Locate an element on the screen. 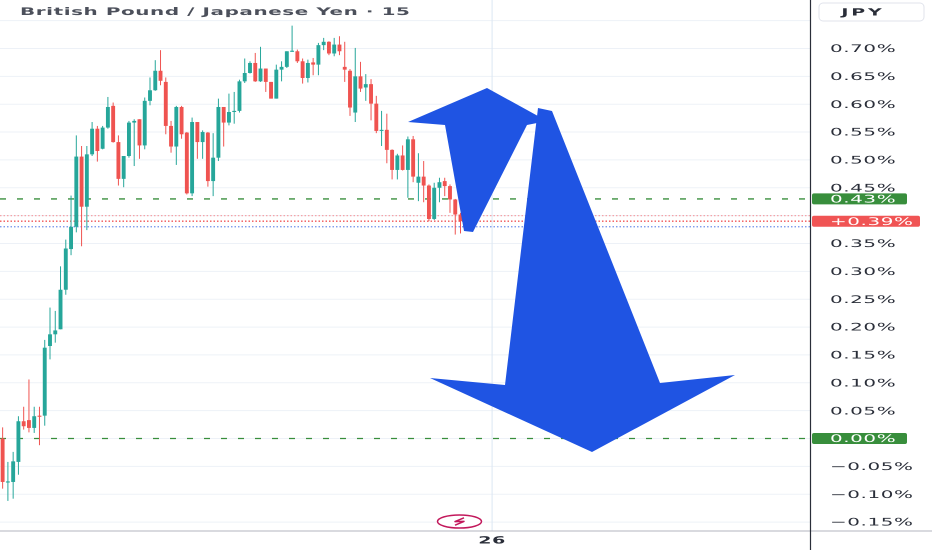 This screenshot has height=550, width=932. y-tick-label: 0.05% is located at coordinates (863, 410).